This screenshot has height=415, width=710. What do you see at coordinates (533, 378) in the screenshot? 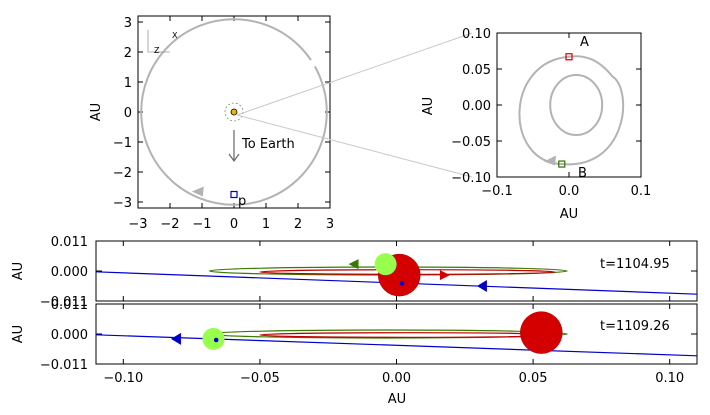
I see `edge-x-tick-label: 0.05` at bounding box center [533, 378].